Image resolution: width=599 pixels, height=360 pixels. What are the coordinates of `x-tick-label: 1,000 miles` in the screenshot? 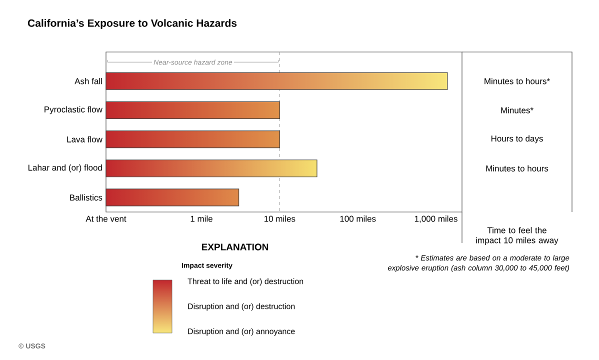 It's located at (436, 219).